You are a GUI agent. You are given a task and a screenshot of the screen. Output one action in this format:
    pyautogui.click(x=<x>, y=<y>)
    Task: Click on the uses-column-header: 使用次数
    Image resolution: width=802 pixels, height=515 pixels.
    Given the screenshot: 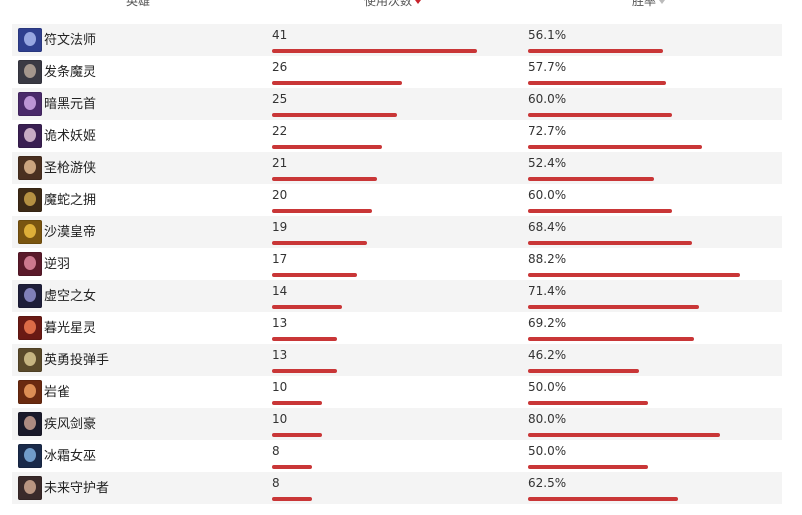 What is the action you would take?
    pyautogui.click(x=393, y=4)
    